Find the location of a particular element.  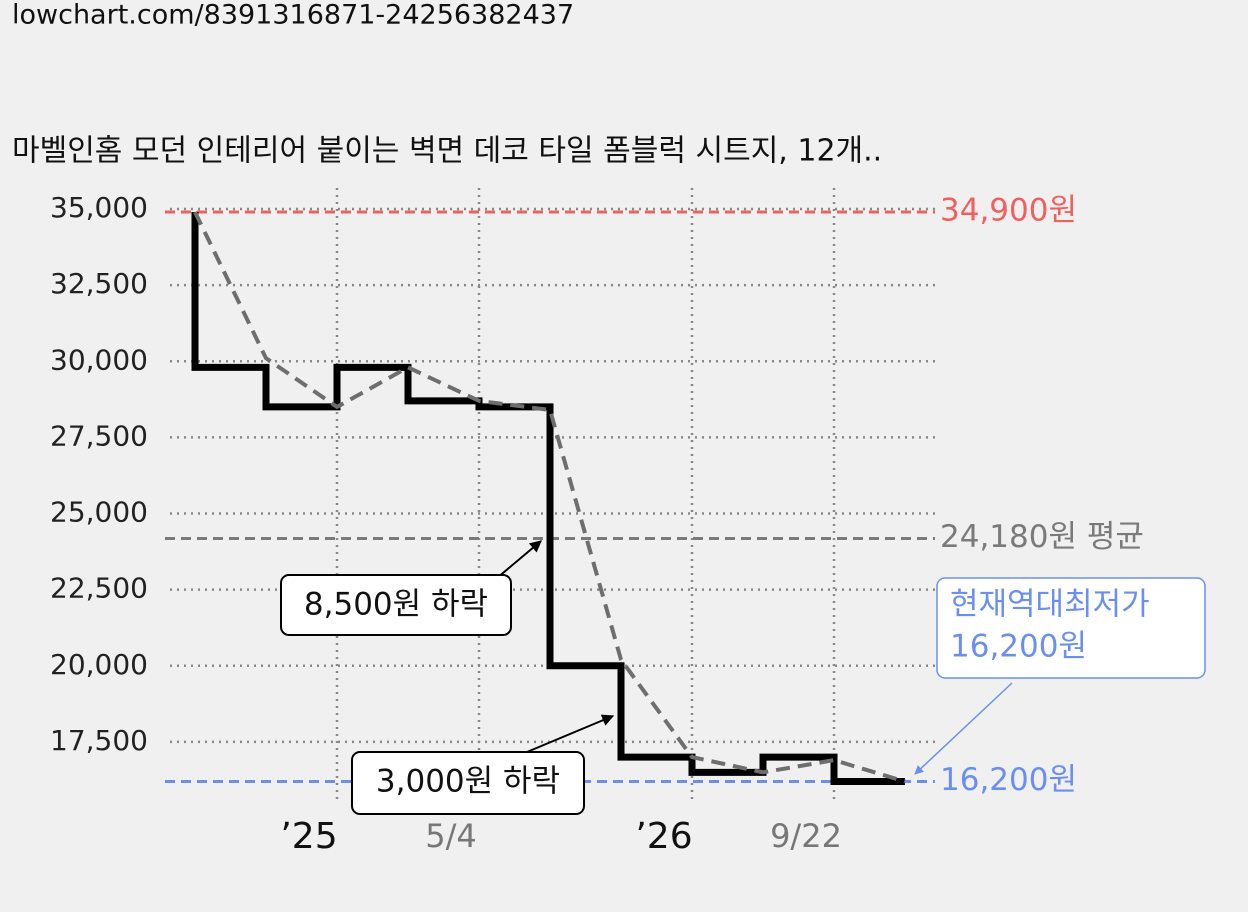

y-tick-label: 30,000 is located at coordinates (99, 359).